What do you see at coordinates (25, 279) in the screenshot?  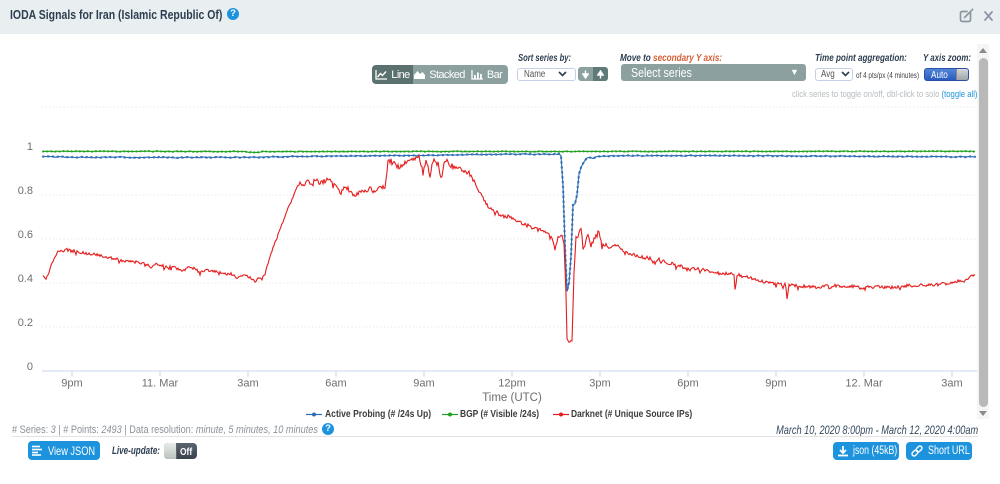 I see `svg-text: 0.4` at bounding box center [25, 279].